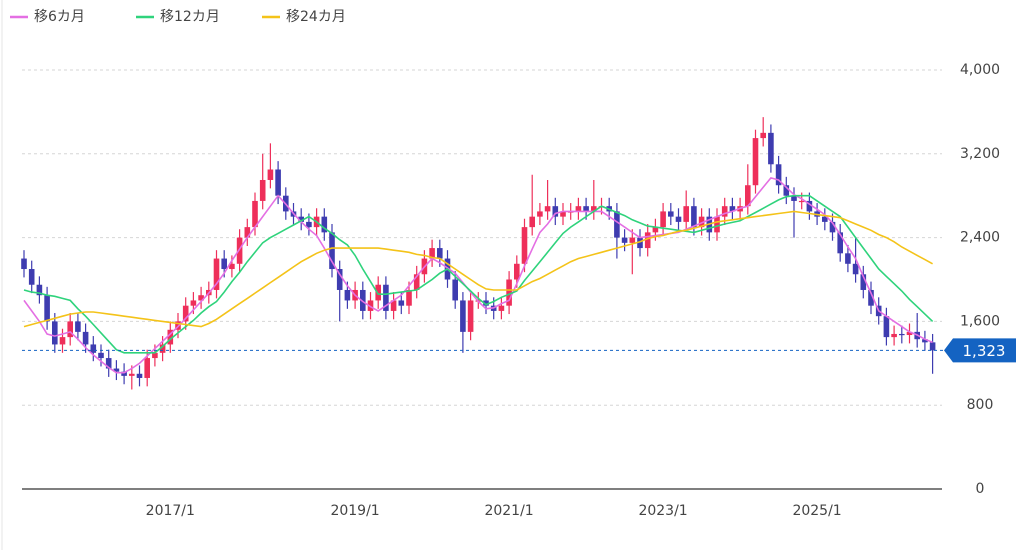 Image resolution: width=1024 pixels, height=550 pixels. What do you see at coordinates (59, 17) in the screenshot?
I see `legend-label: 移6カ月` at bounding box center [59, 17].